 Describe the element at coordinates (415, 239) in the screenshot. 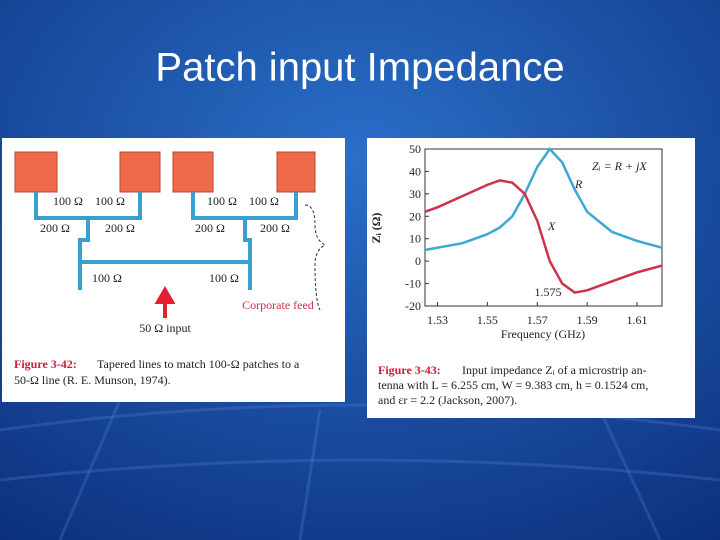

I see `y-tick-label: 10` at that location.